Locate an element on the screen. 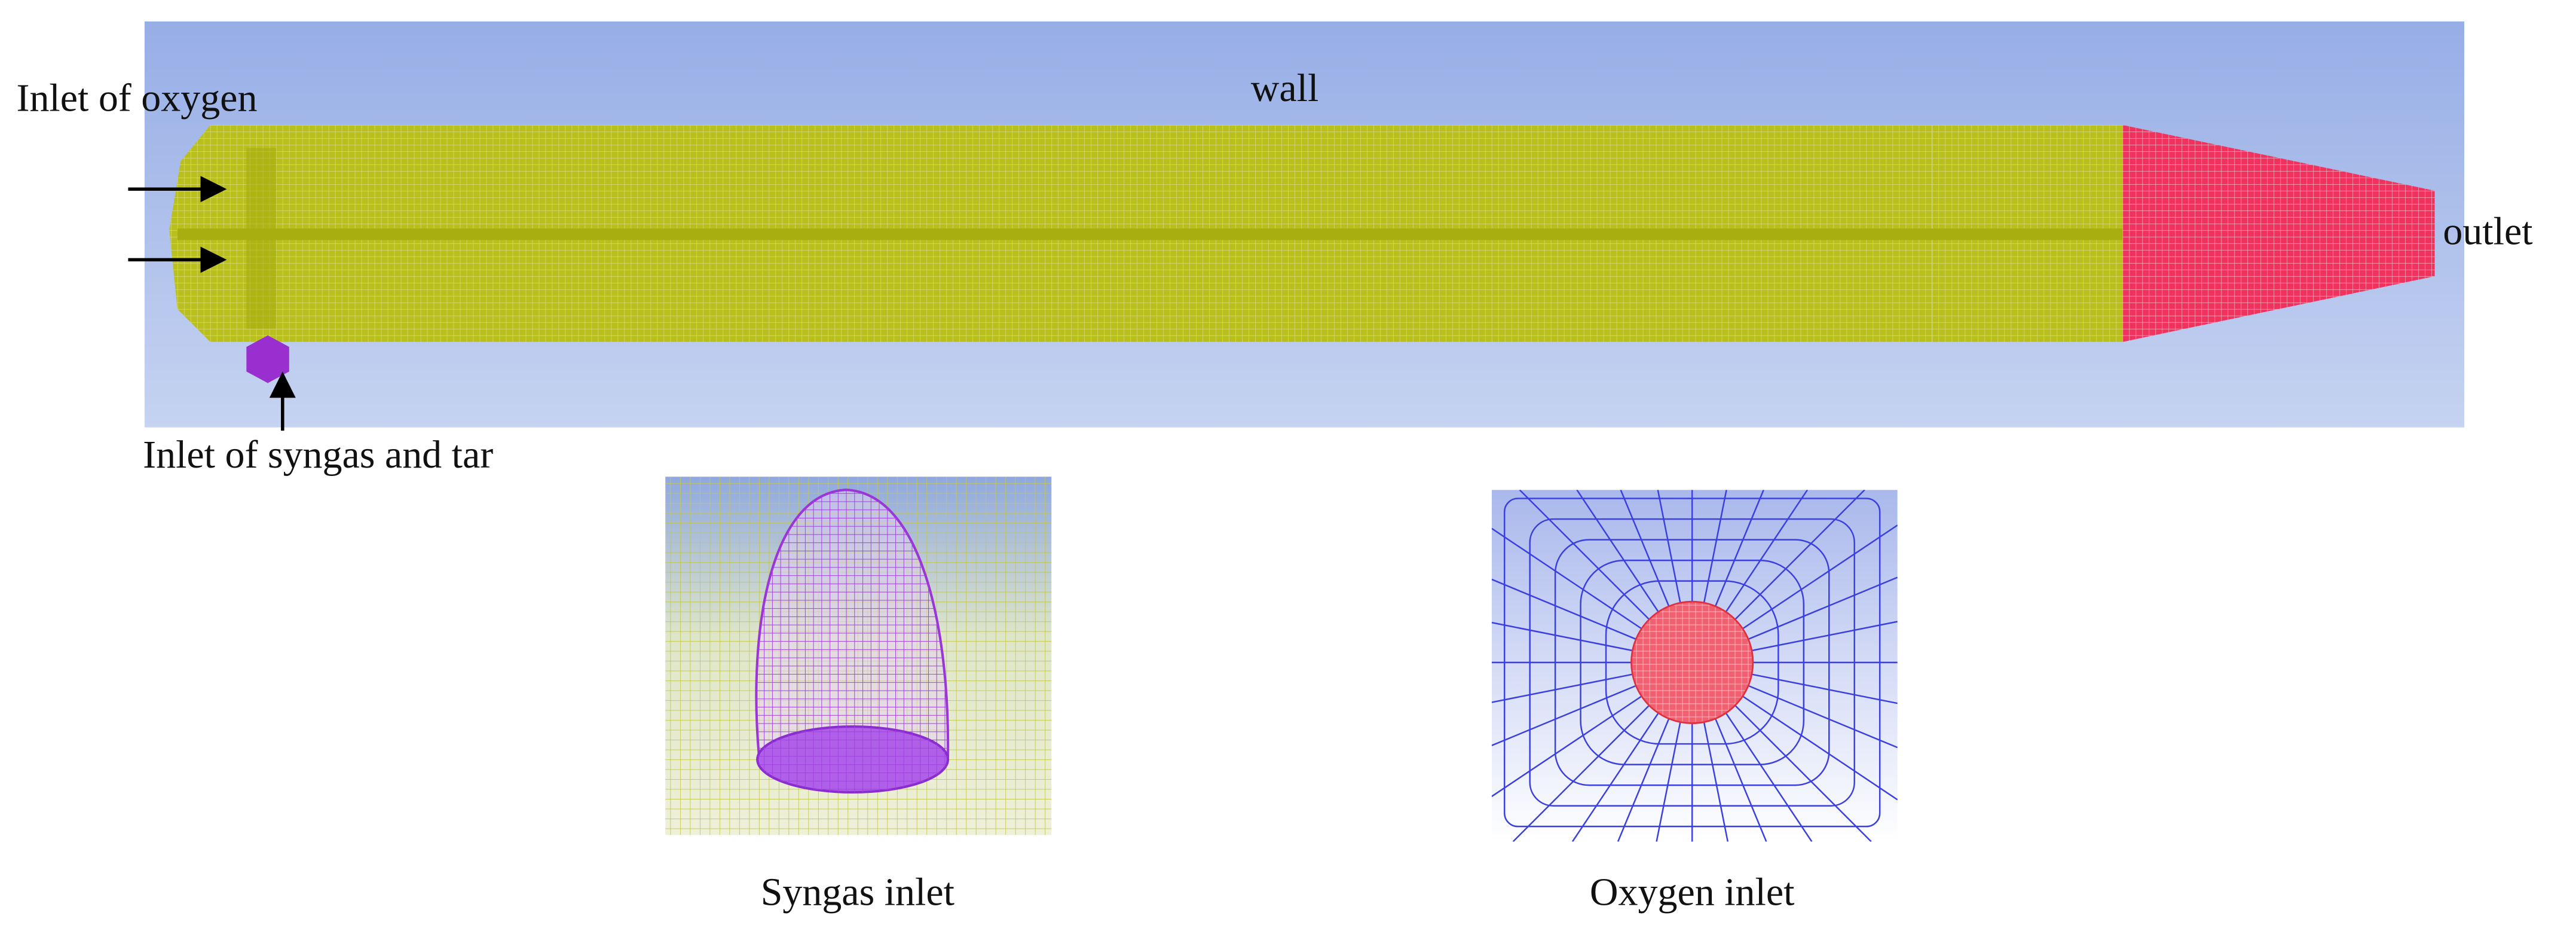  label: outlet is located at coordinates (2487, 231).